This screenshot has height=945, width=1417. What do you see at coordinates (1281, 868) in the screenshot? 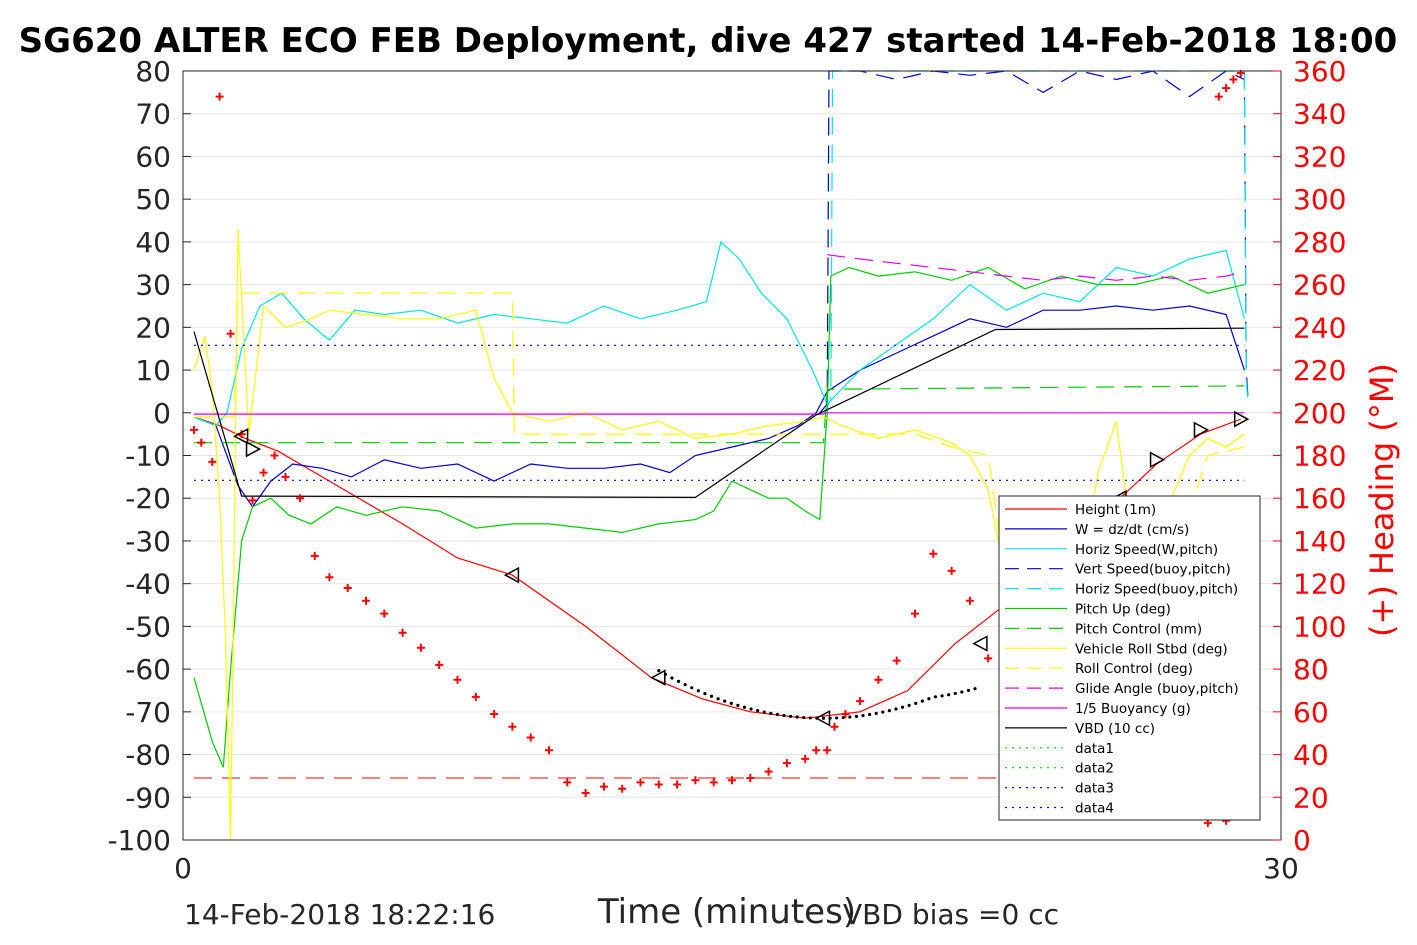
I see `x-tick-label: 30` at bounding box center [1281, 868].